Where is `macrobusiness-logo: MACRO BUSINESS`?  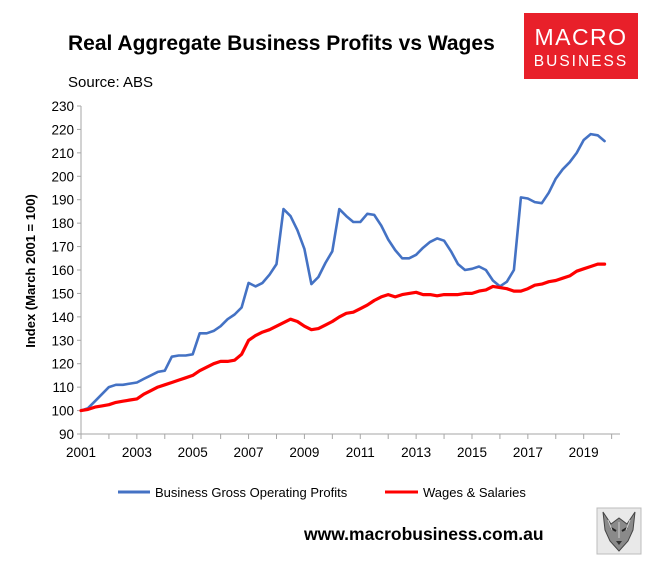 macrobusiness-logo: MACRO BUSINESS is located at coordinates (581, 46).